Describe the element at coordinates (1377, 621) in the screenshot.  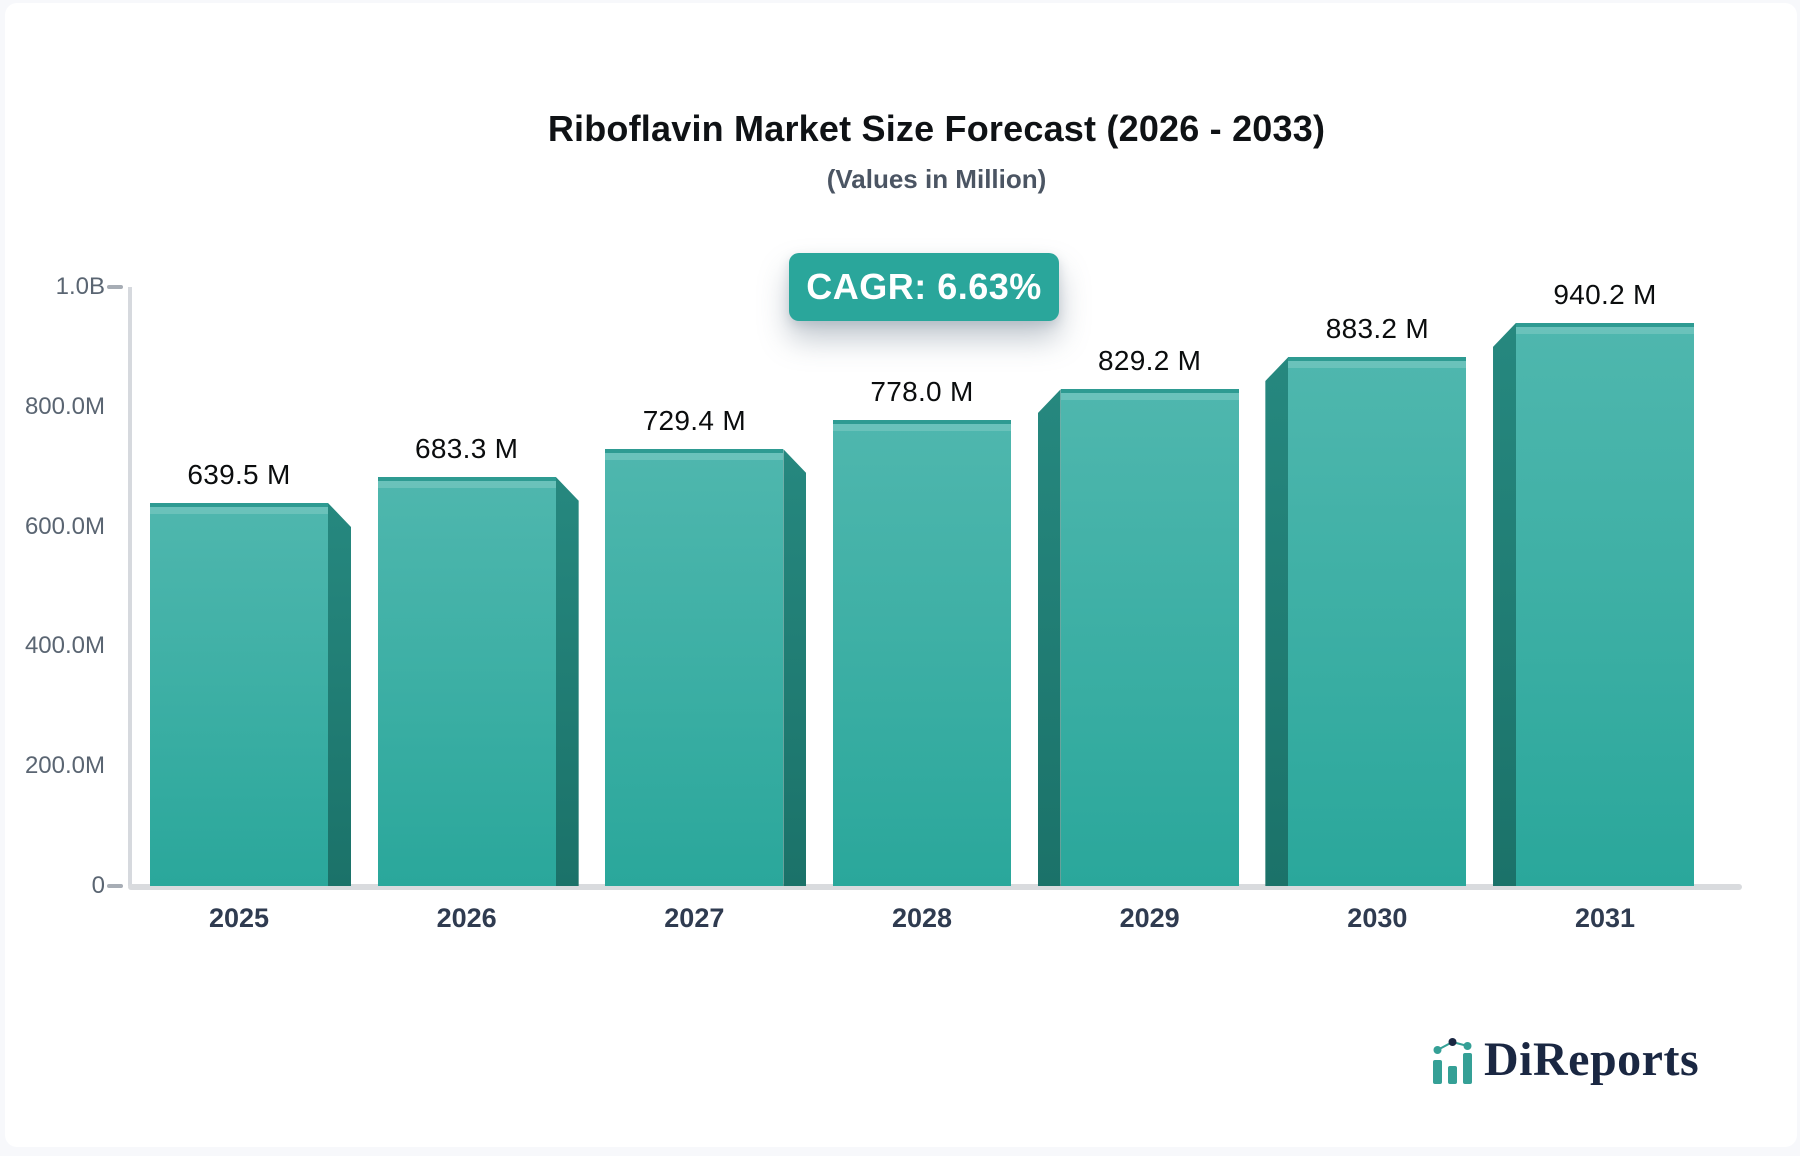
I see `bar-2030` at that location.